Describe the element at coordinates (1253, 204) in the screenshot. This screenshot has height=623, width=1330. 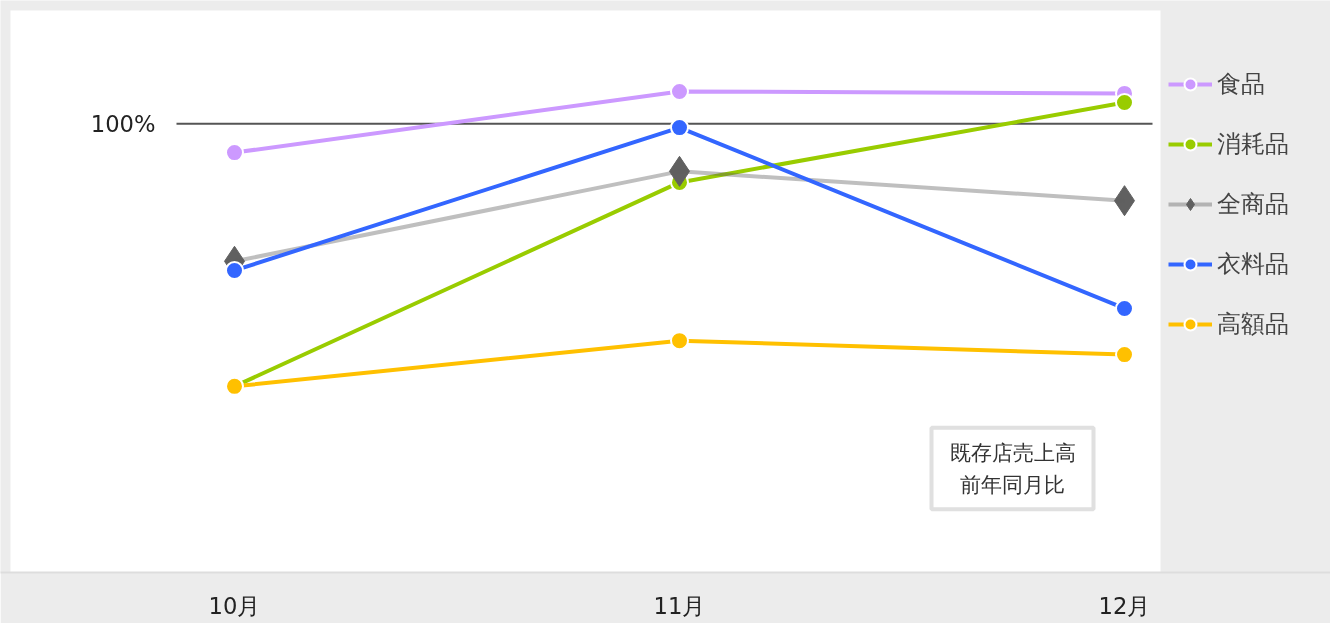
I see `legend-label: 全商品` at that location.